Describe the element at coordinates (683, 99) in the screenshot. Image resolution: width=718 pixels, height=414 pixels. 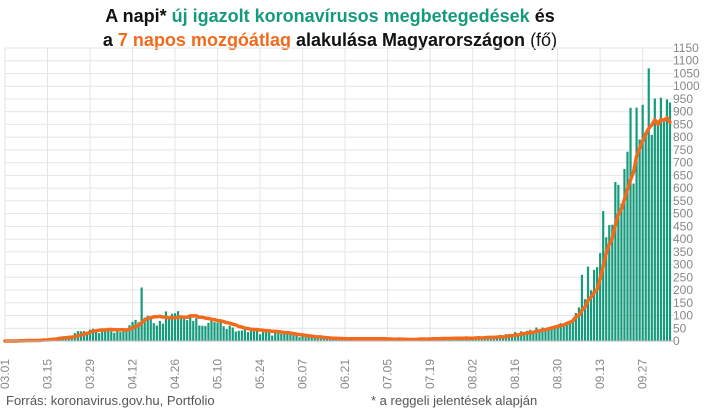
I see `y-tick-label: 950` at that location.